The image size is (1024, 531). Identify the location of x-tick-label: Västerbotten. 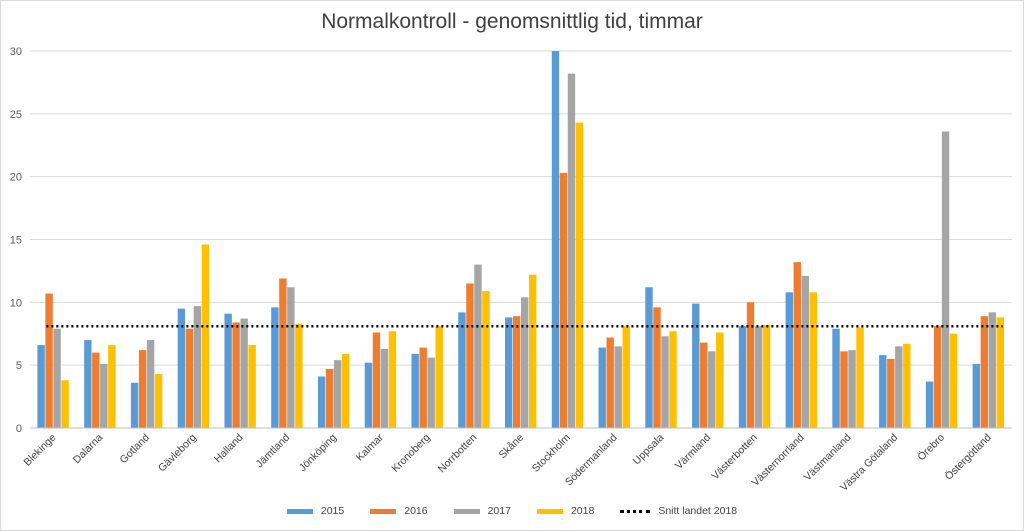
(734, 457).